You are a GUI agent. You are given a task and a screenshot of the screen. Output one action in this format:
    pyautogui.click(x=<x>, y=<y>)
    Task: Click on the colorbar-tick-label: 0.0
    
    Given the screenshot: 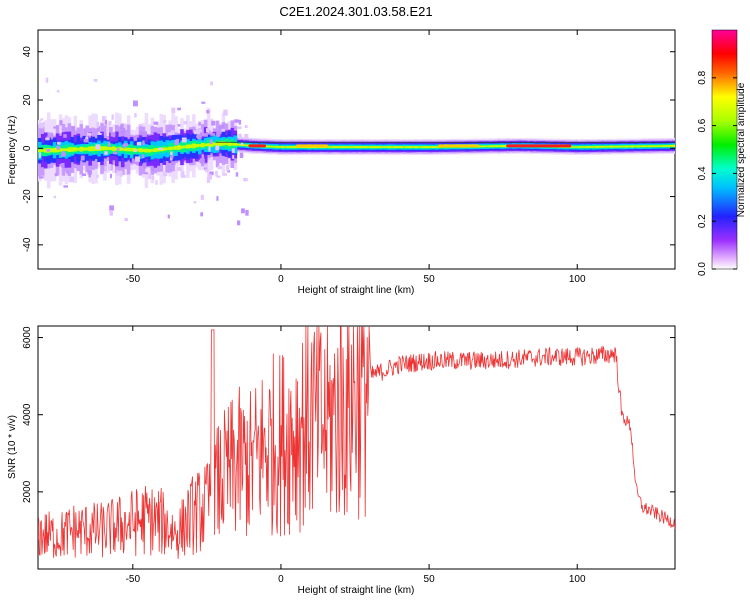 What is the action you would take?
    pyautogui.click(x=702, y=269)
    